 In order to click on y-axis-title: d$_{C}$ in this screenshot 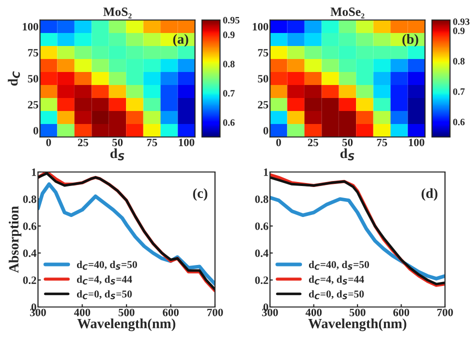, I will do `click(14, 78)`.